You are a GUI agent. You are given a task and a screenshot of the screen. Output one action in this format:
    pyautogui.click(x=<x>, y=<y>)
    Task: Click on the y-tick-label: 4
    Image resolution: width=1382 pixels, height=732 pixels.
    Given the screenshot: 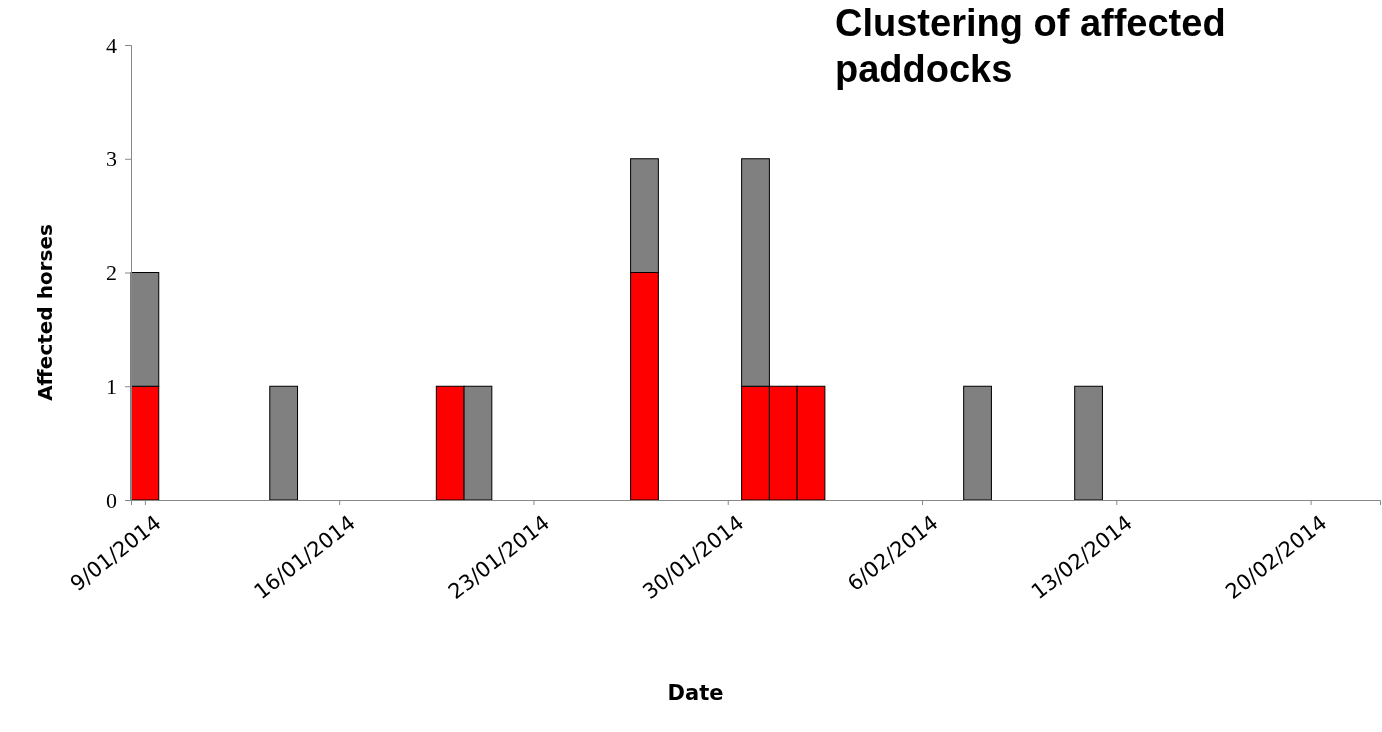 What is the action you would take?
    pyautogui.click(x=111, y=45)
    